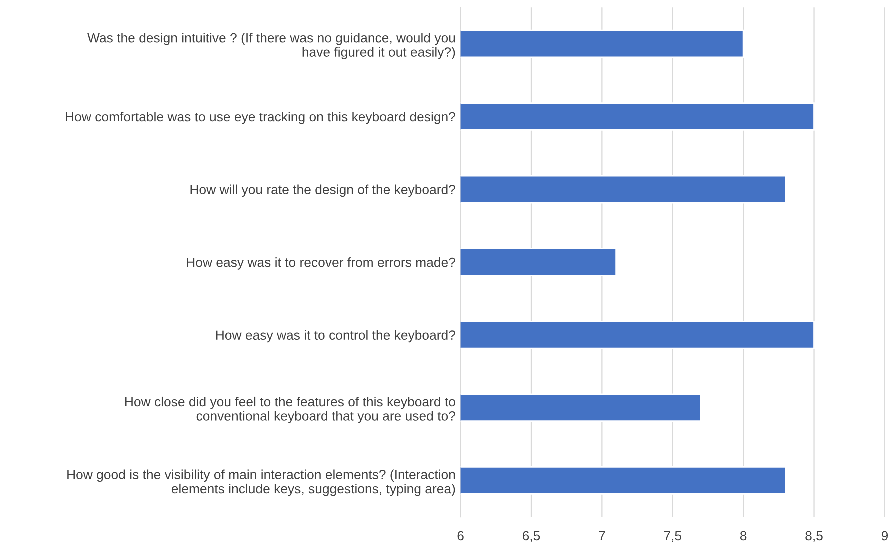 This screenshot has width=893, height=542. Describe the element at coordinates (272, 46) in the screenshot. I see `y-tick-label: Was the design intuitive ? (If there was no guidance, would you have figured it out easily?)` at that location.